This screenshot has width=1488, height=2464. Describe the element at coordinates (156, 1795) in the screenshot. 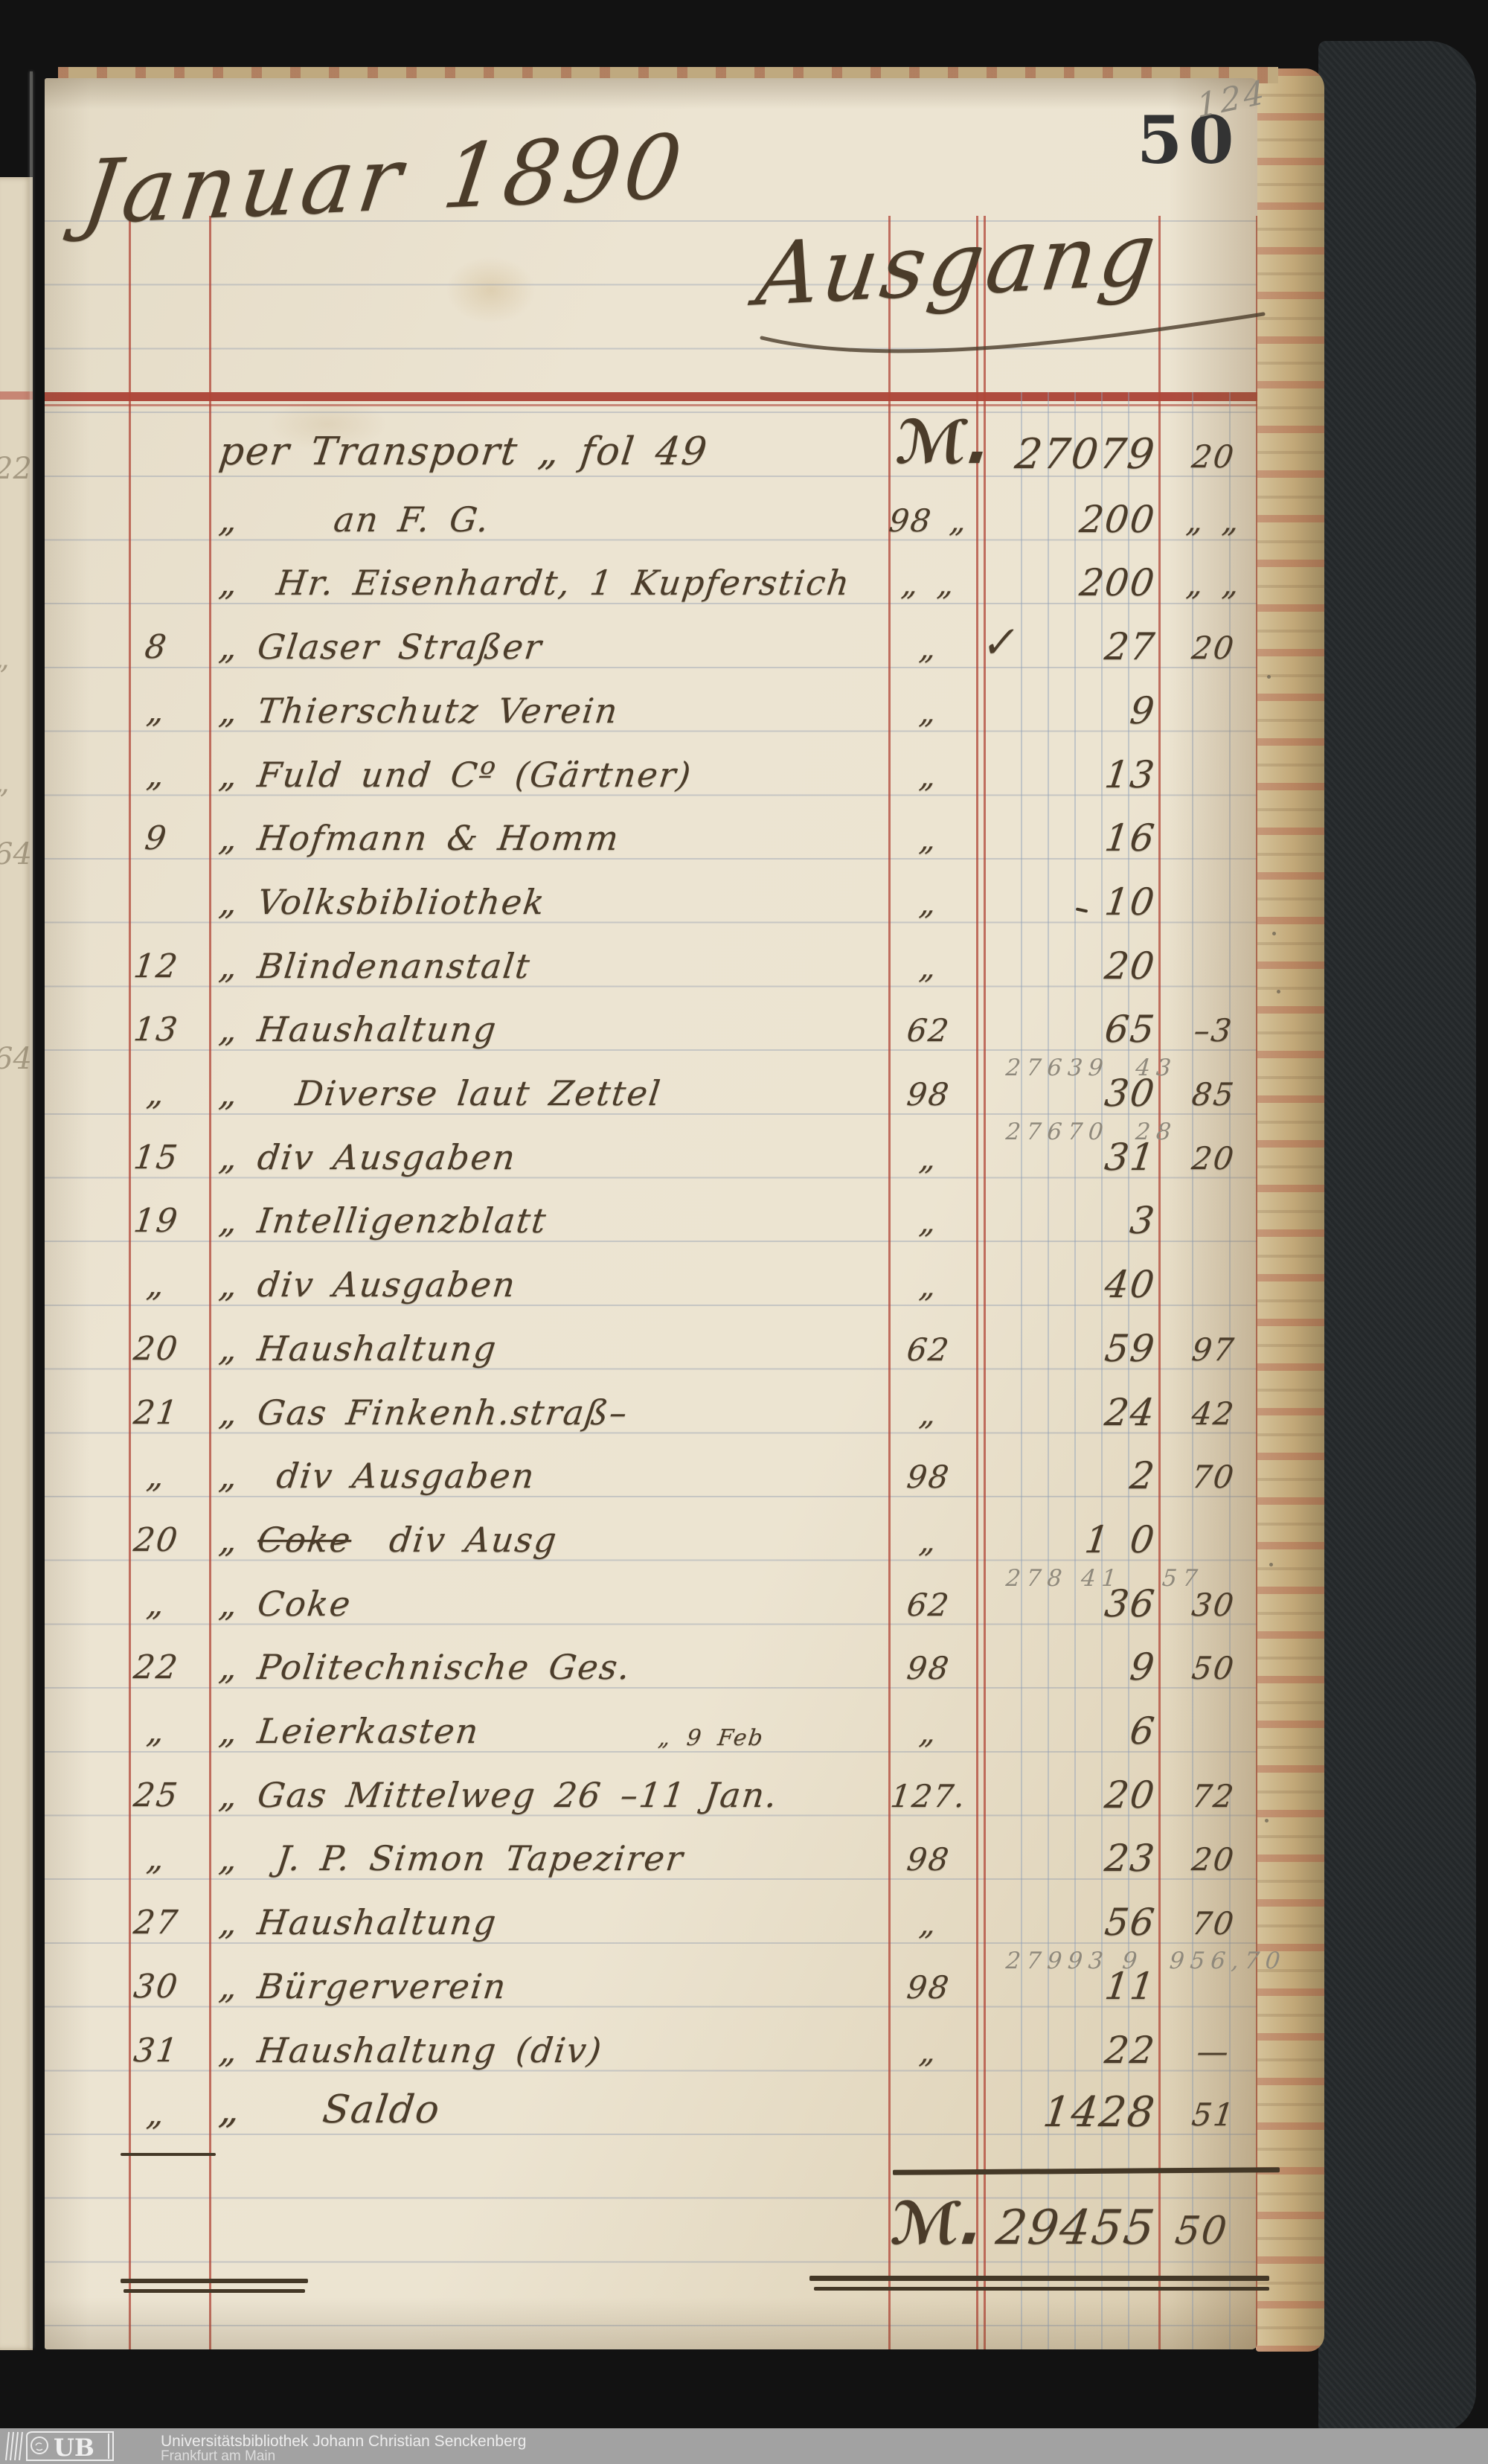

I see `entry-date: 25` at that location.